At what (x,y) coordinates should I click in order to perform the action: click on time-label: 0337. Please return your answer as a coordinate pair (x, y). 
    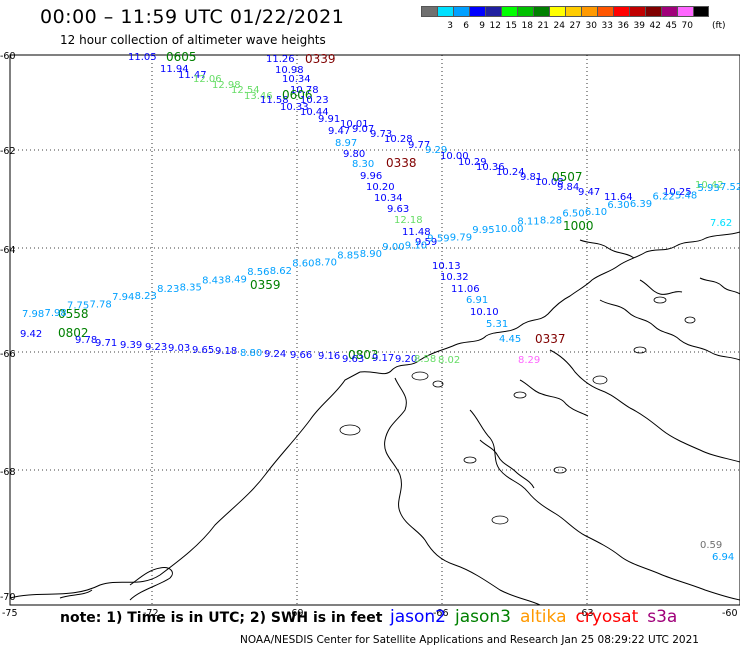
    Looking at the image, I should click on (550, 339).